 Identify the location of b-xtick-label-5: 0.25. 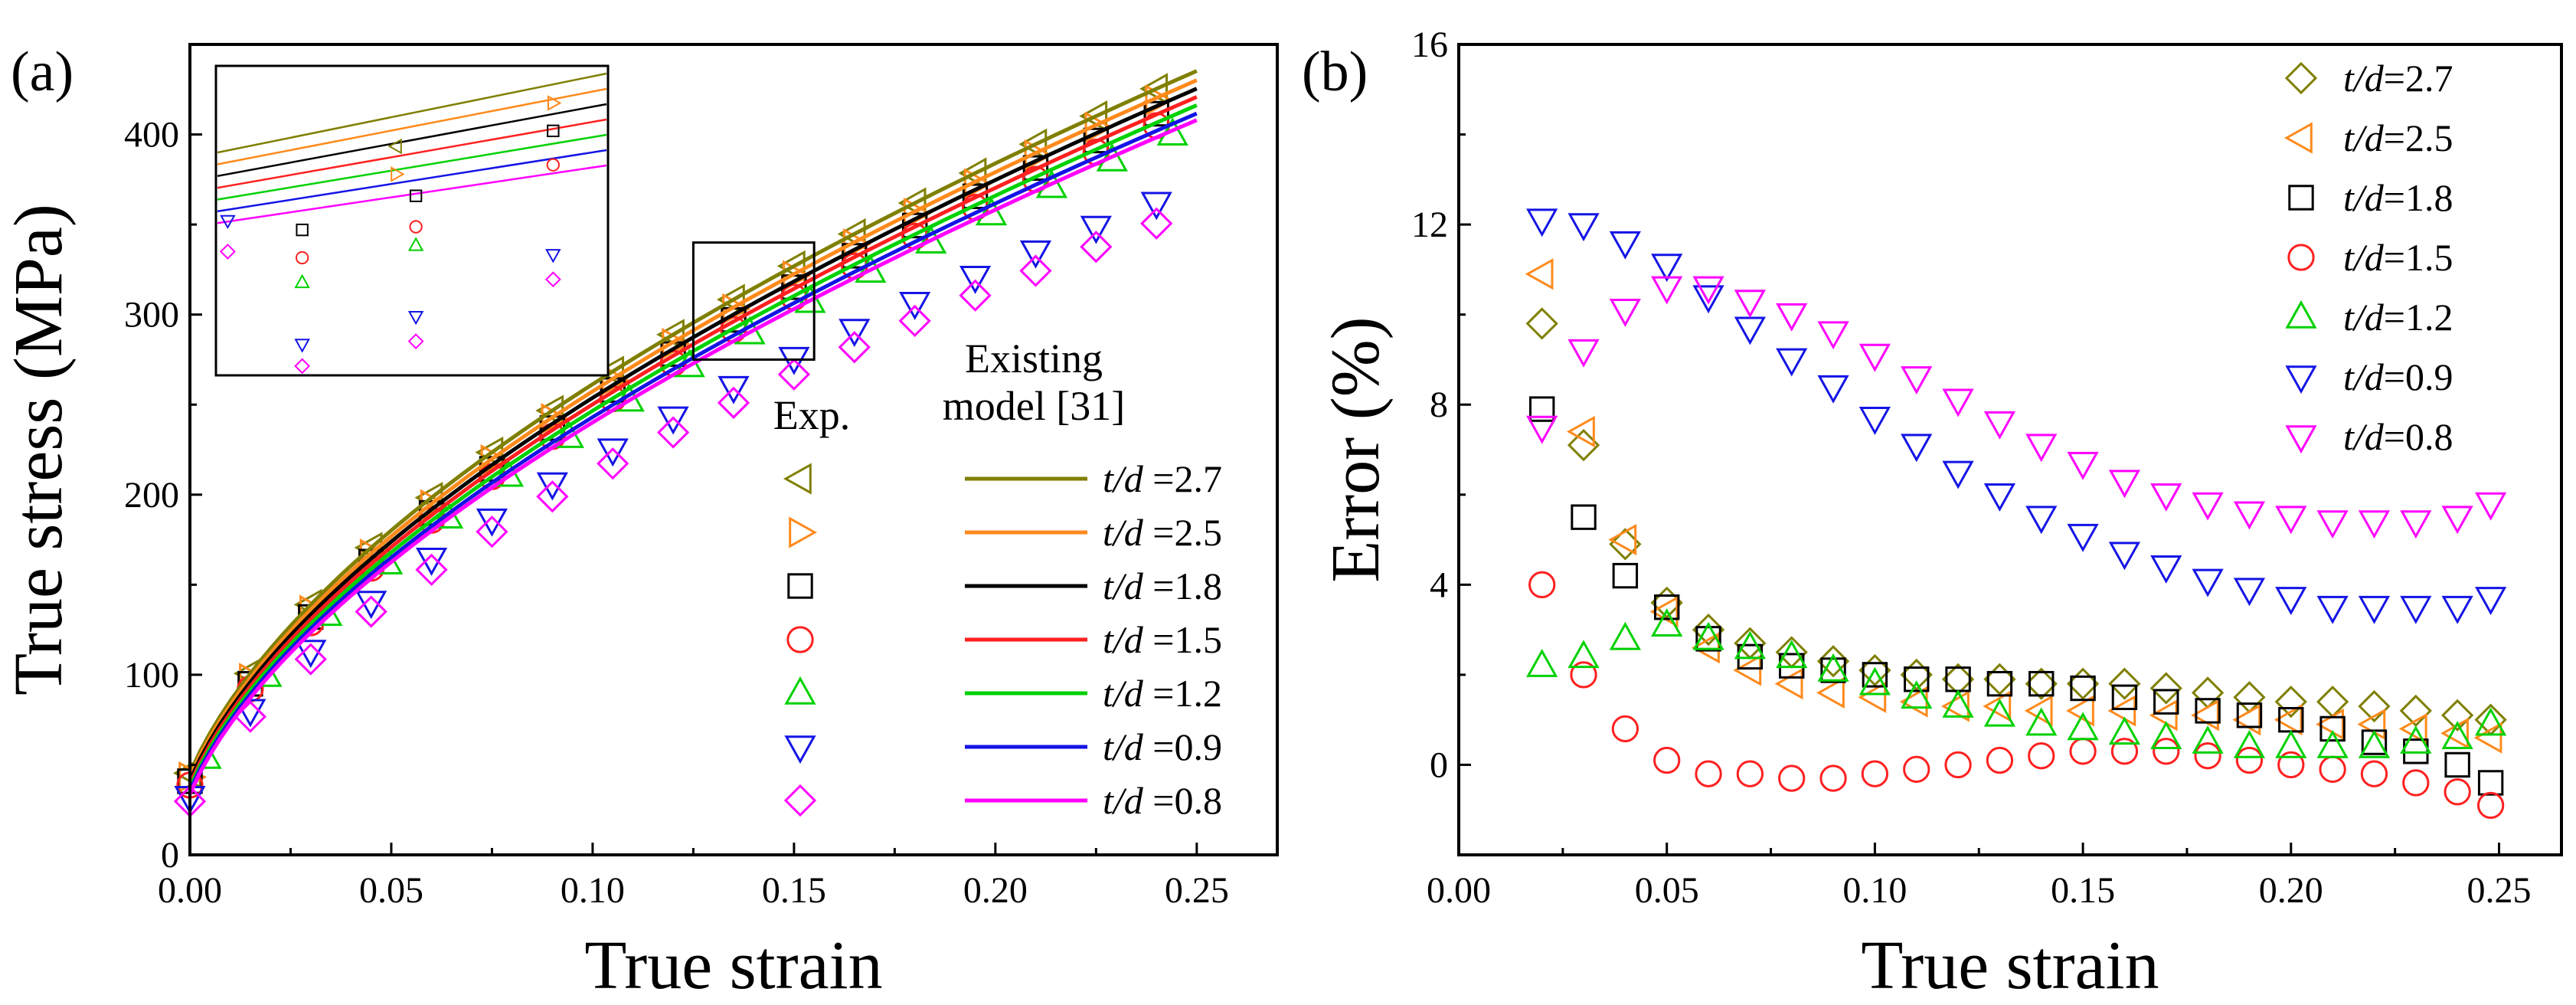
(2498, 890).